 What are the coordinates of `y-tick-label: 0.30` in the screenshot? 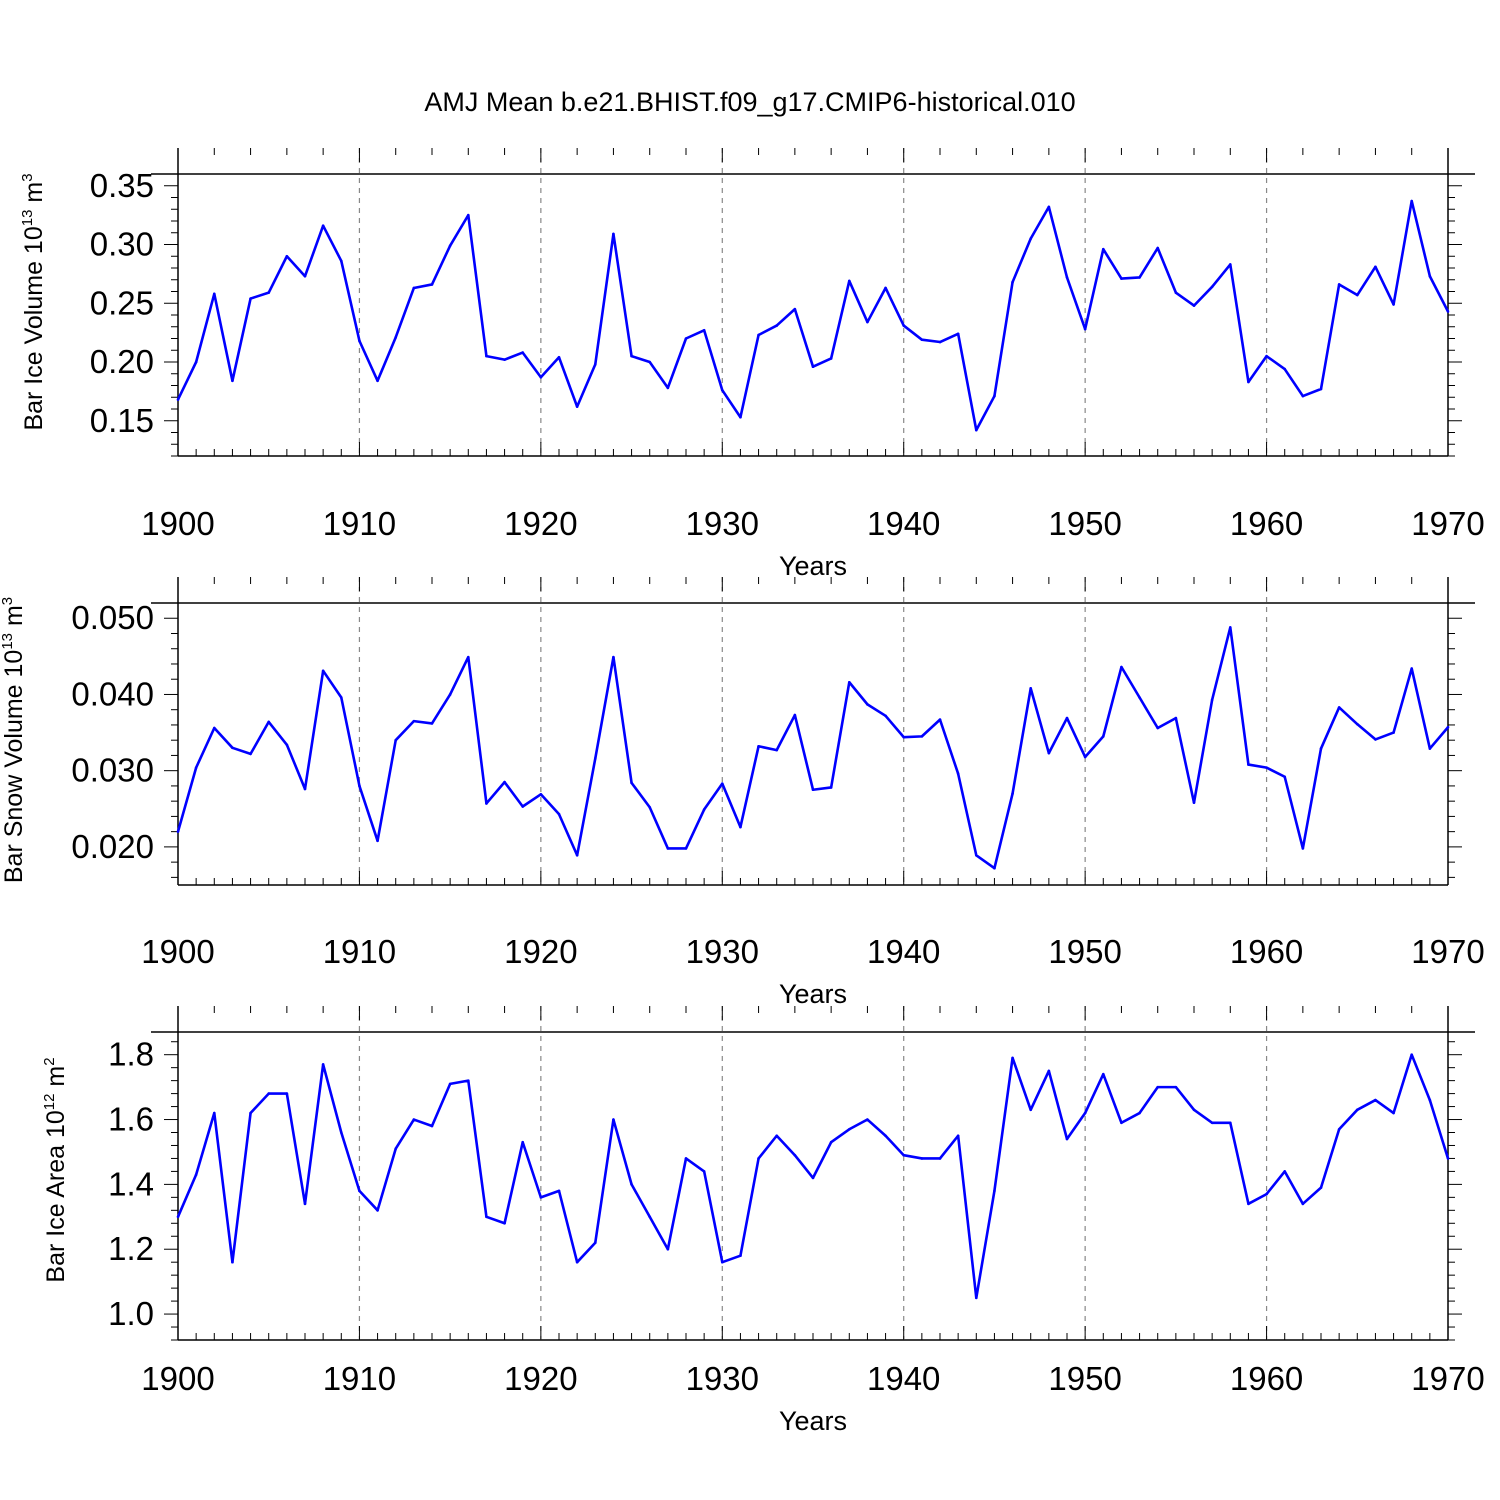 It's located at (122, 244).